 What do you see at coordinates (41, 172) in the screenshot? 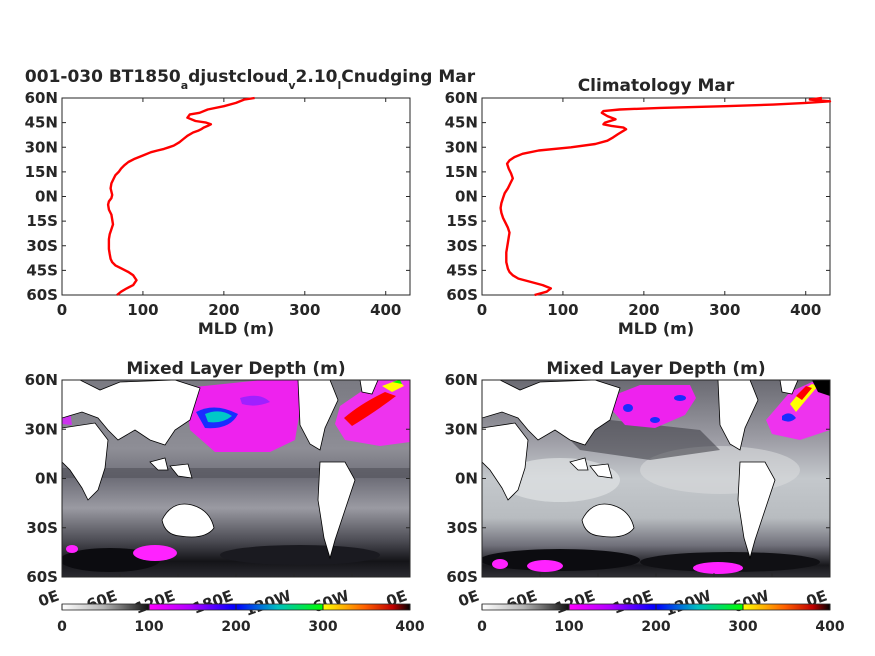
I see `y-tick-label: 15N` at bounding box center [41, 172].